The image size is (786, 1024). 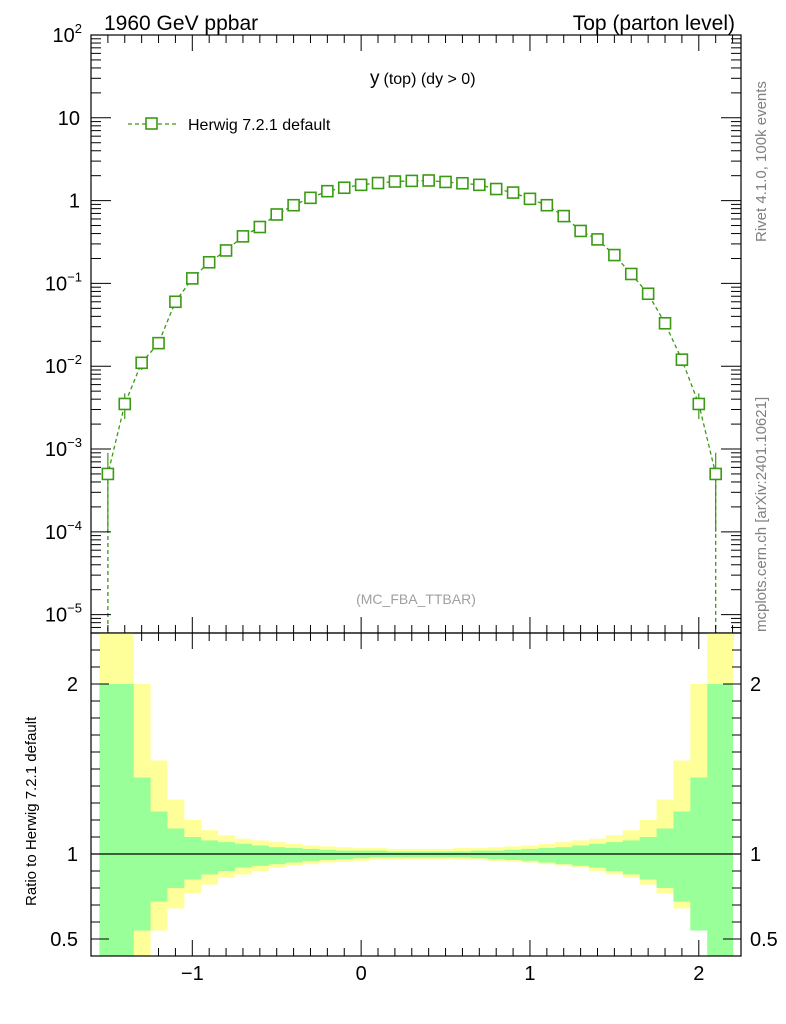 What do you see at coordinates (755, 855) in the screenshot?
I see `ratio-y-tick-label-right: 1` at bounding box center [755, 855].